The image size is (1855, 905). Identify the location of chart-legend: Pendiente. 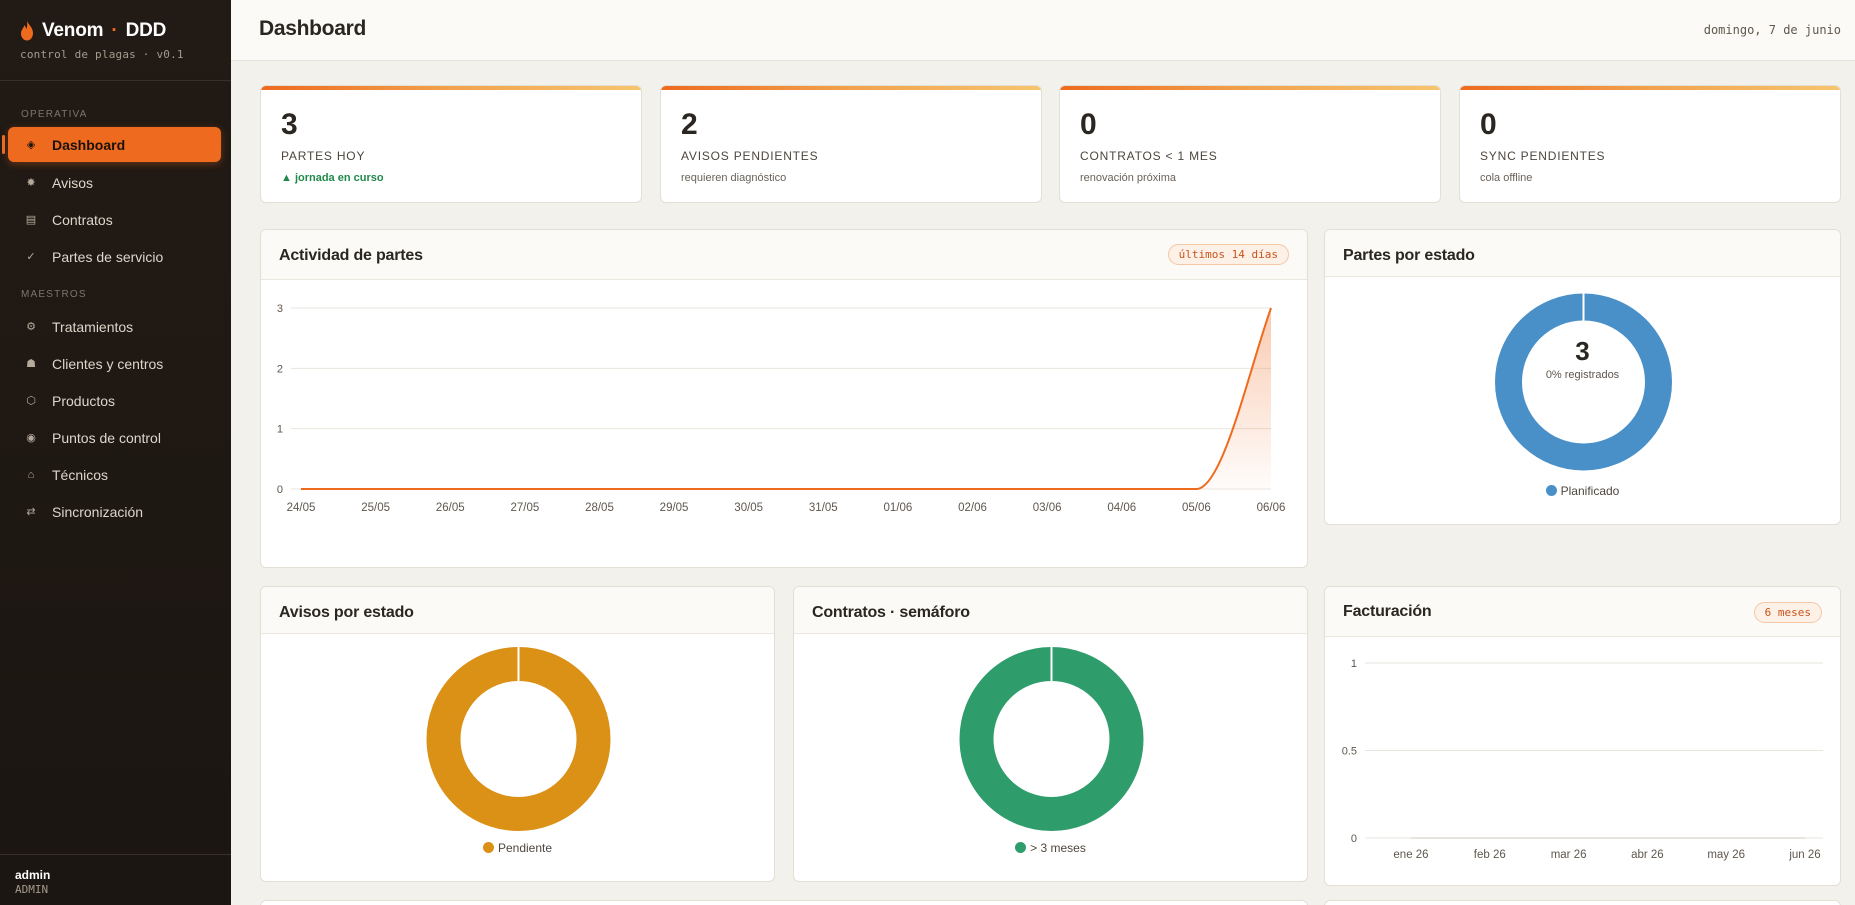
(517, 848).